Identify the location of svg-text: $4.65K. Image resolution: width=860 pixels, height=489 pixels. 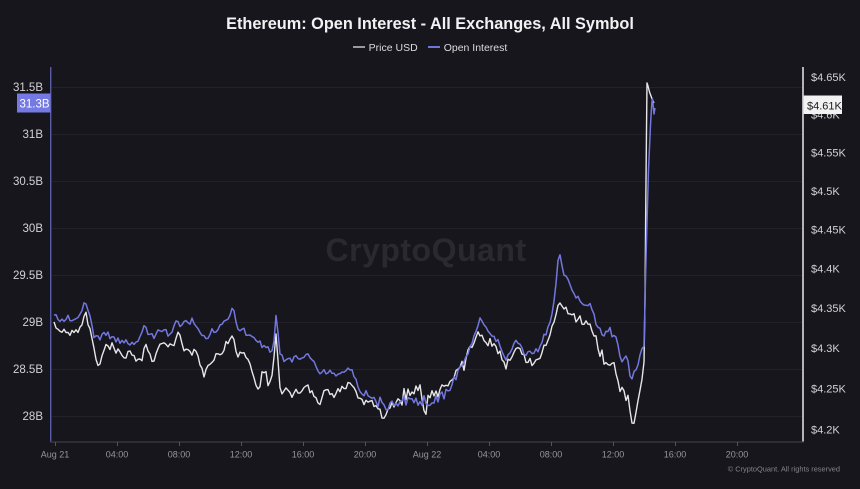
(829, 78).